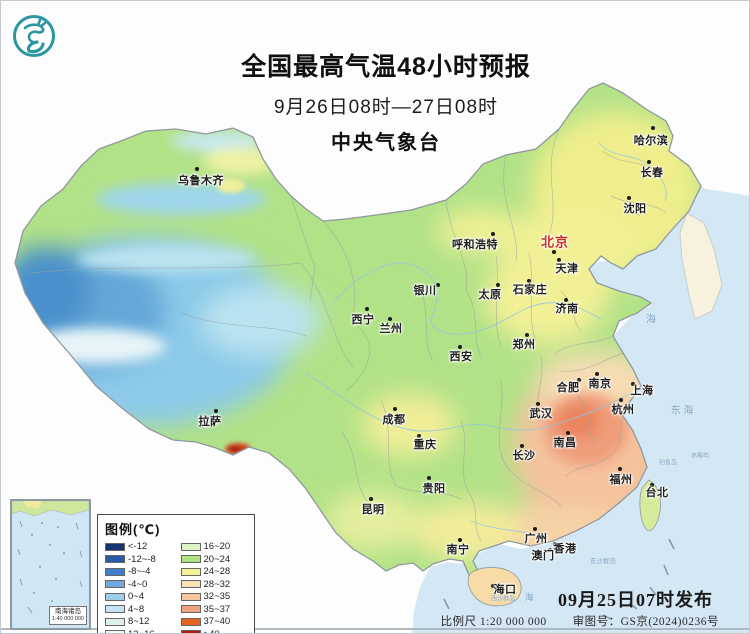 The image size is (750, 634). I want to click on map-scale-text: 比例尺 1:20 000 000, so click(493, 622).